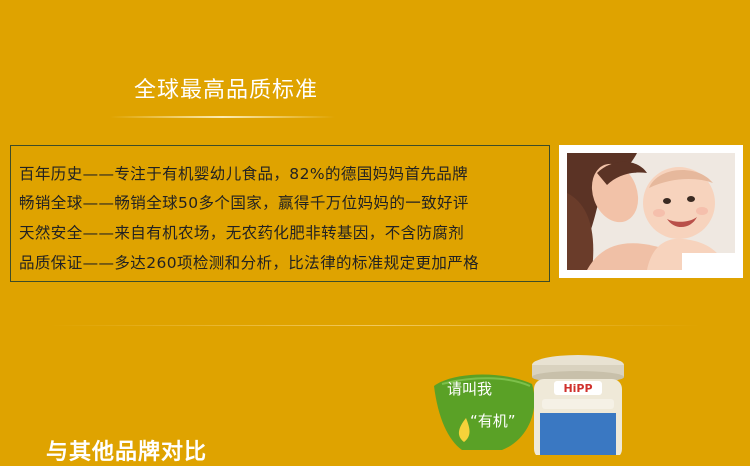  I want to click on feature-line: 百年历史——专注于有机婴幼儿食品，82%的德国妈妈首先品牌, so click(244, 174).